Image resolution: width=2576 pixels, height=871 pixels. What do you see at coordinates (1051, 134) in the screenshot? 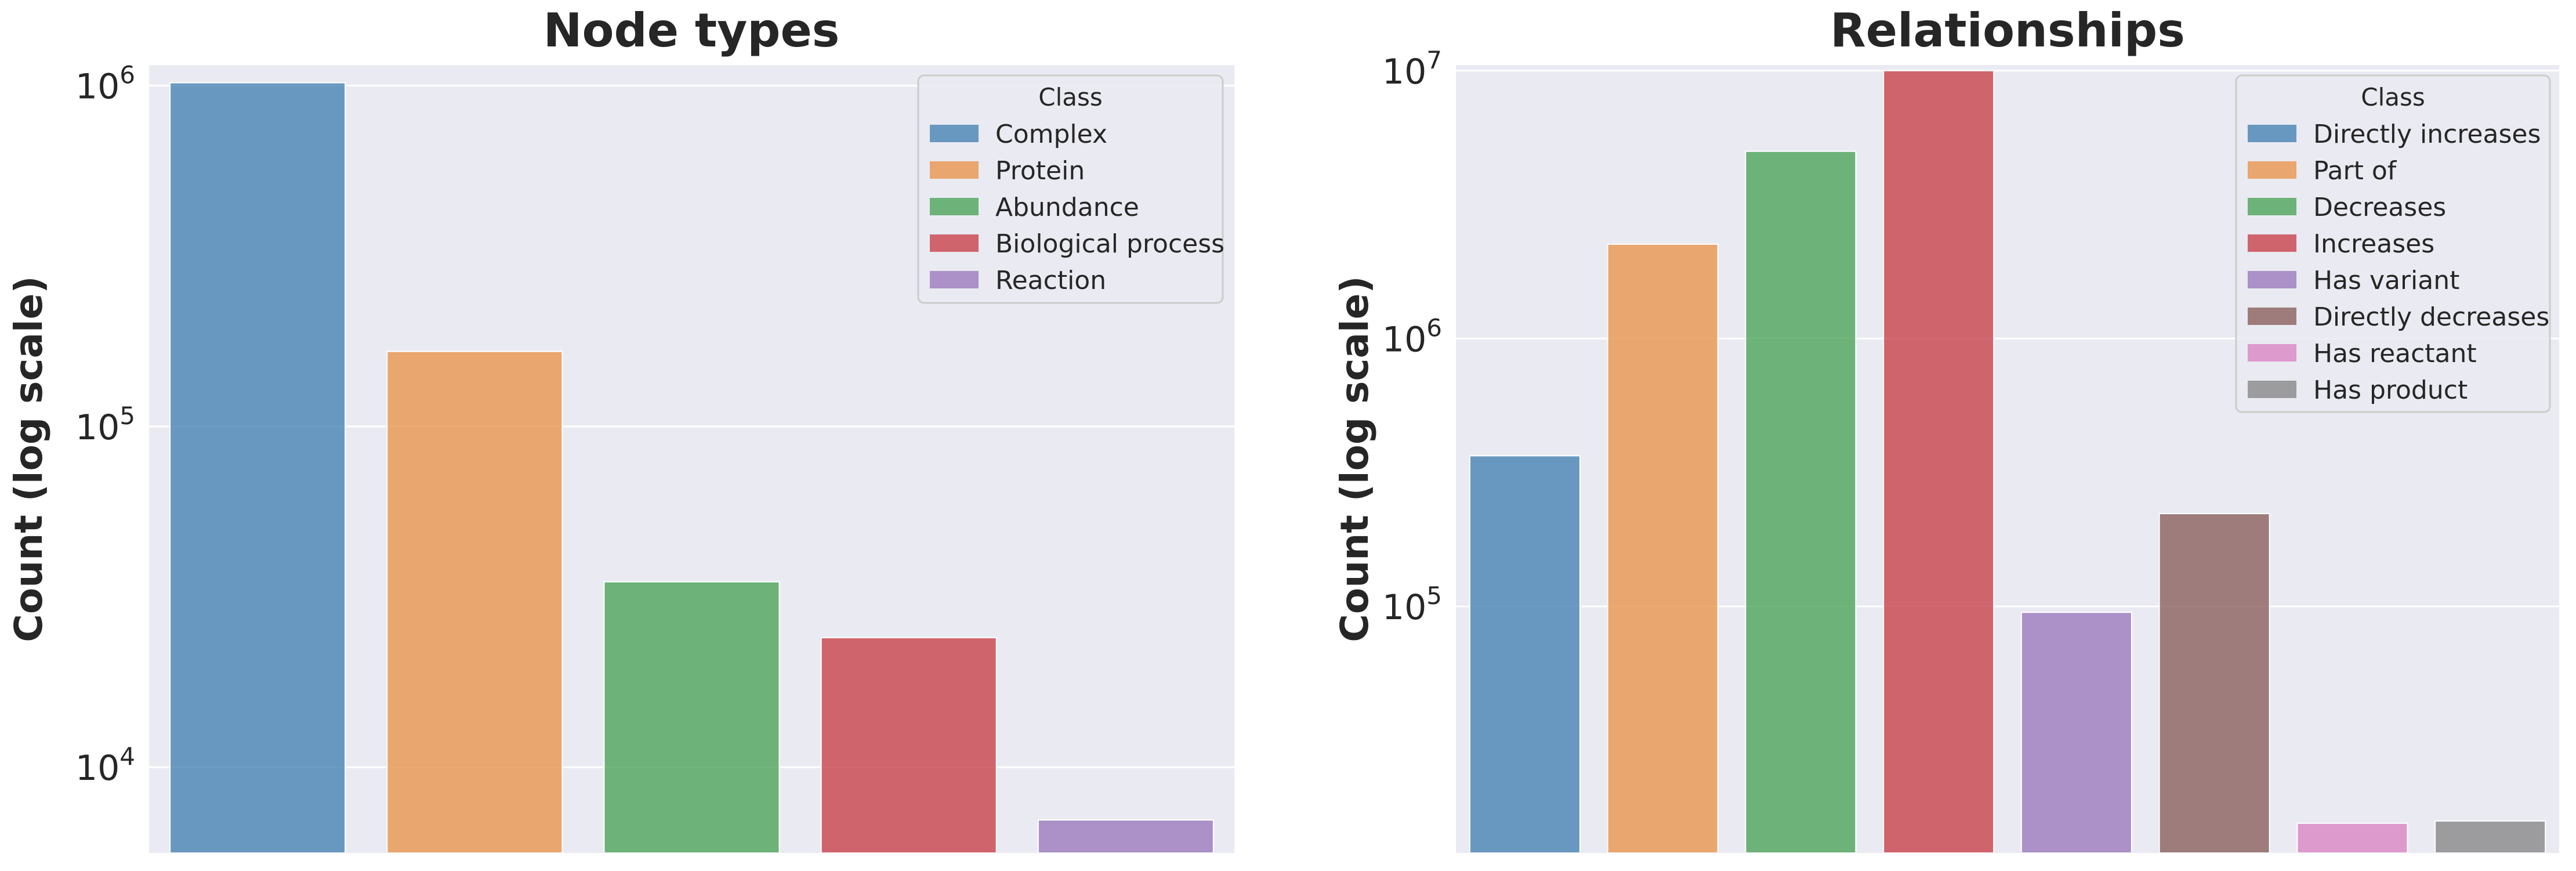
I see `legend-label: Complex` at bounding box center [1051, 134].